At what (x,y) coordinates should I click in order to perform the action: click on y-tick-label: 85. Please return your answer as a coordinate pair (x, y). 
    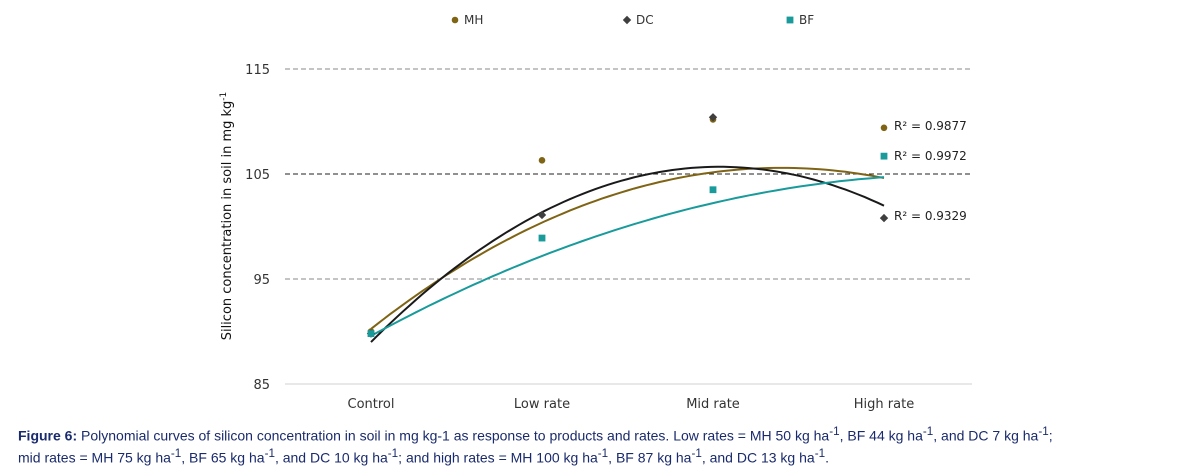
    Looking at the image, I should click on (261, 385).